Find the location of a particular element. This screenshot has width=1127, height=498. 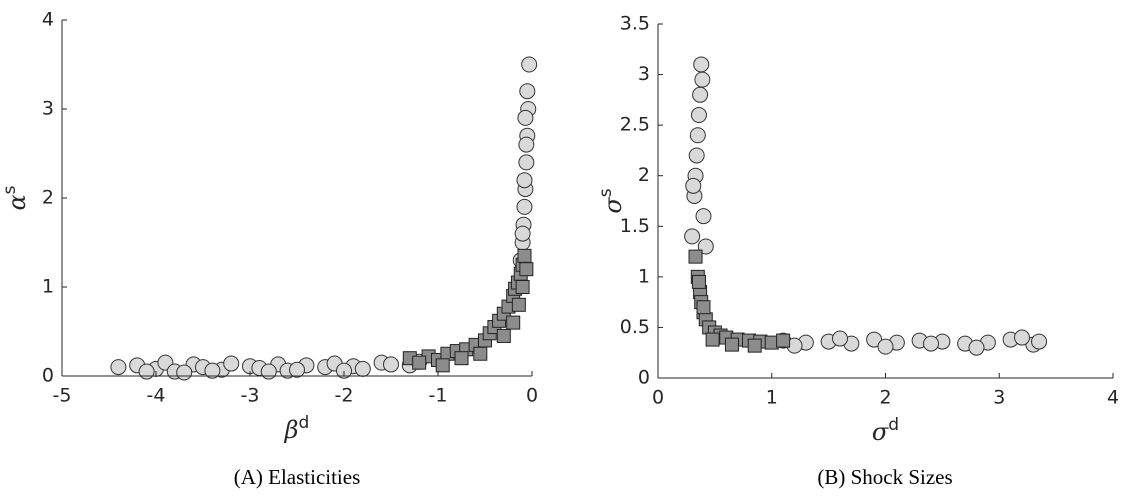

x-tick-label: -5 is located at coordinates (62, 396).